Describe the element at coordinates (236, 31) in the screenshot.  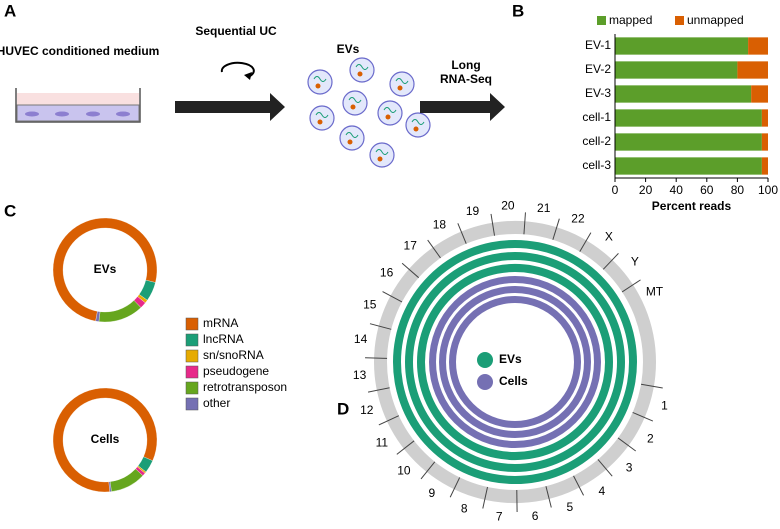
I see `schematic-text: Sequential UC` at that location.